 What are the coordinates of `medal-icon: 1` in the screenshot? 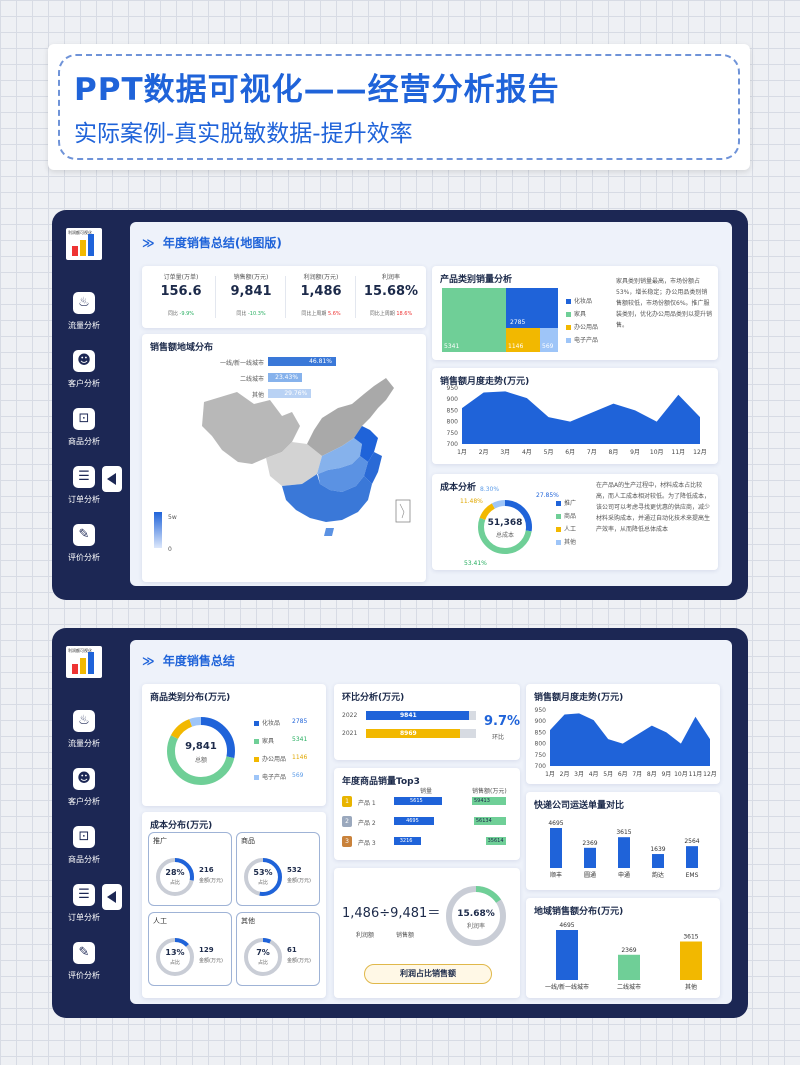 It's located at (347, 801).